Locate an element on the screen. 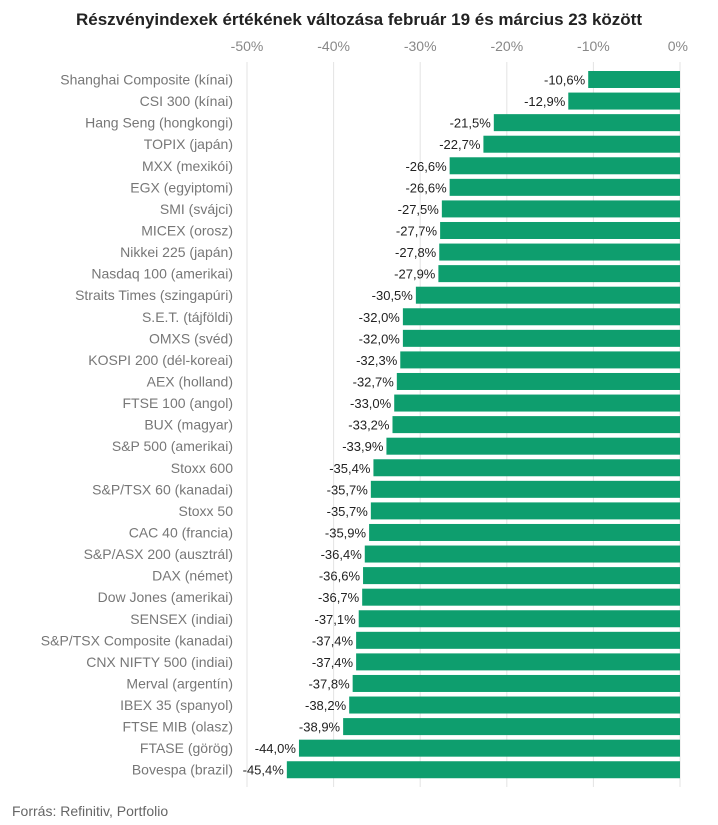  category-label: Nasdaq 100 (amerikai) is located at coordinates (162, 274).